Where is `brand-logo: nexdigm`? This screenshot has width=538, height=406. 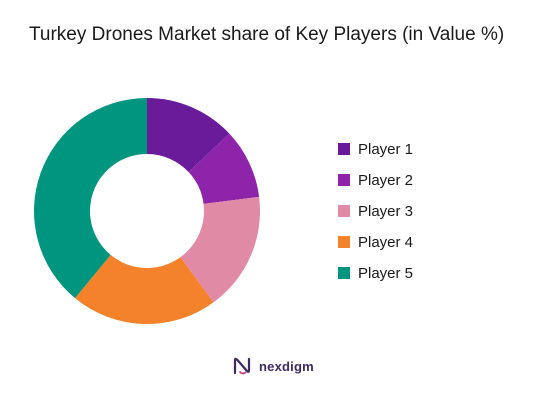 brand-logo: nexdigm is located at coordinates (273, 366).